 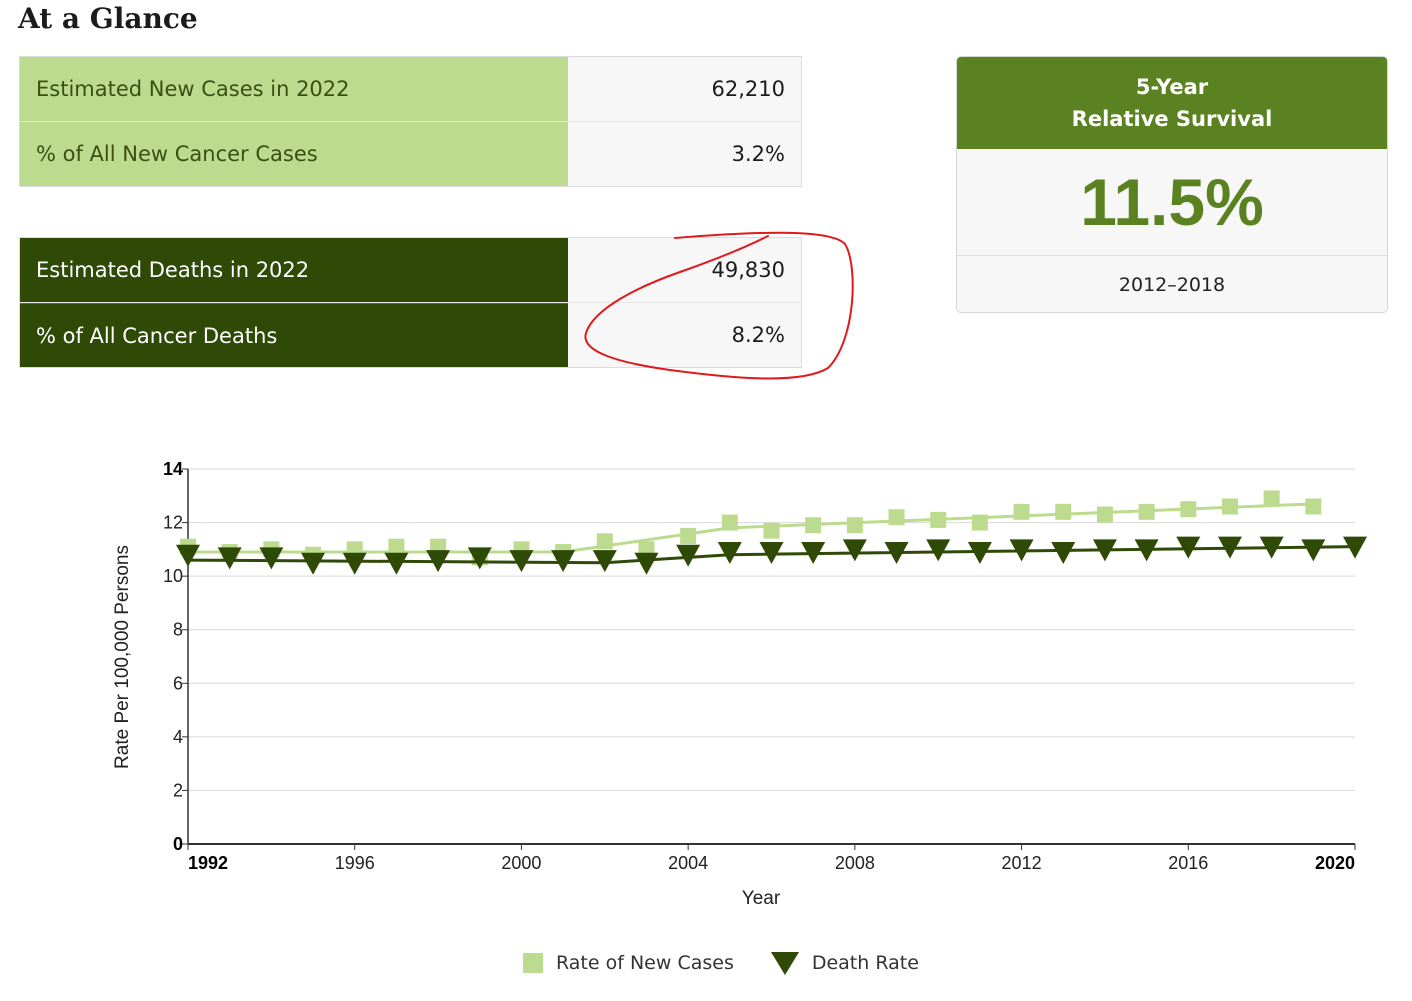 I want to click on survival-years: 2012–2018, so click(x=1172, y=285).